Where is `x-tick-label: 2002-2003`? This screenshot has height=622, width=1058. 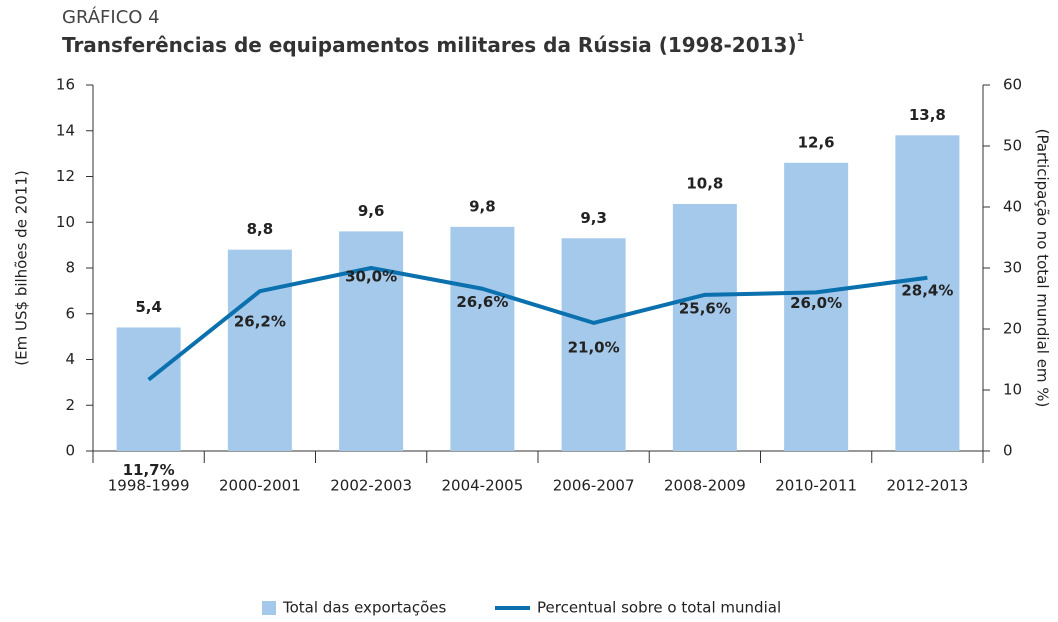 x-tick-label: 2002-2003 is located at coordinates (371, 486).